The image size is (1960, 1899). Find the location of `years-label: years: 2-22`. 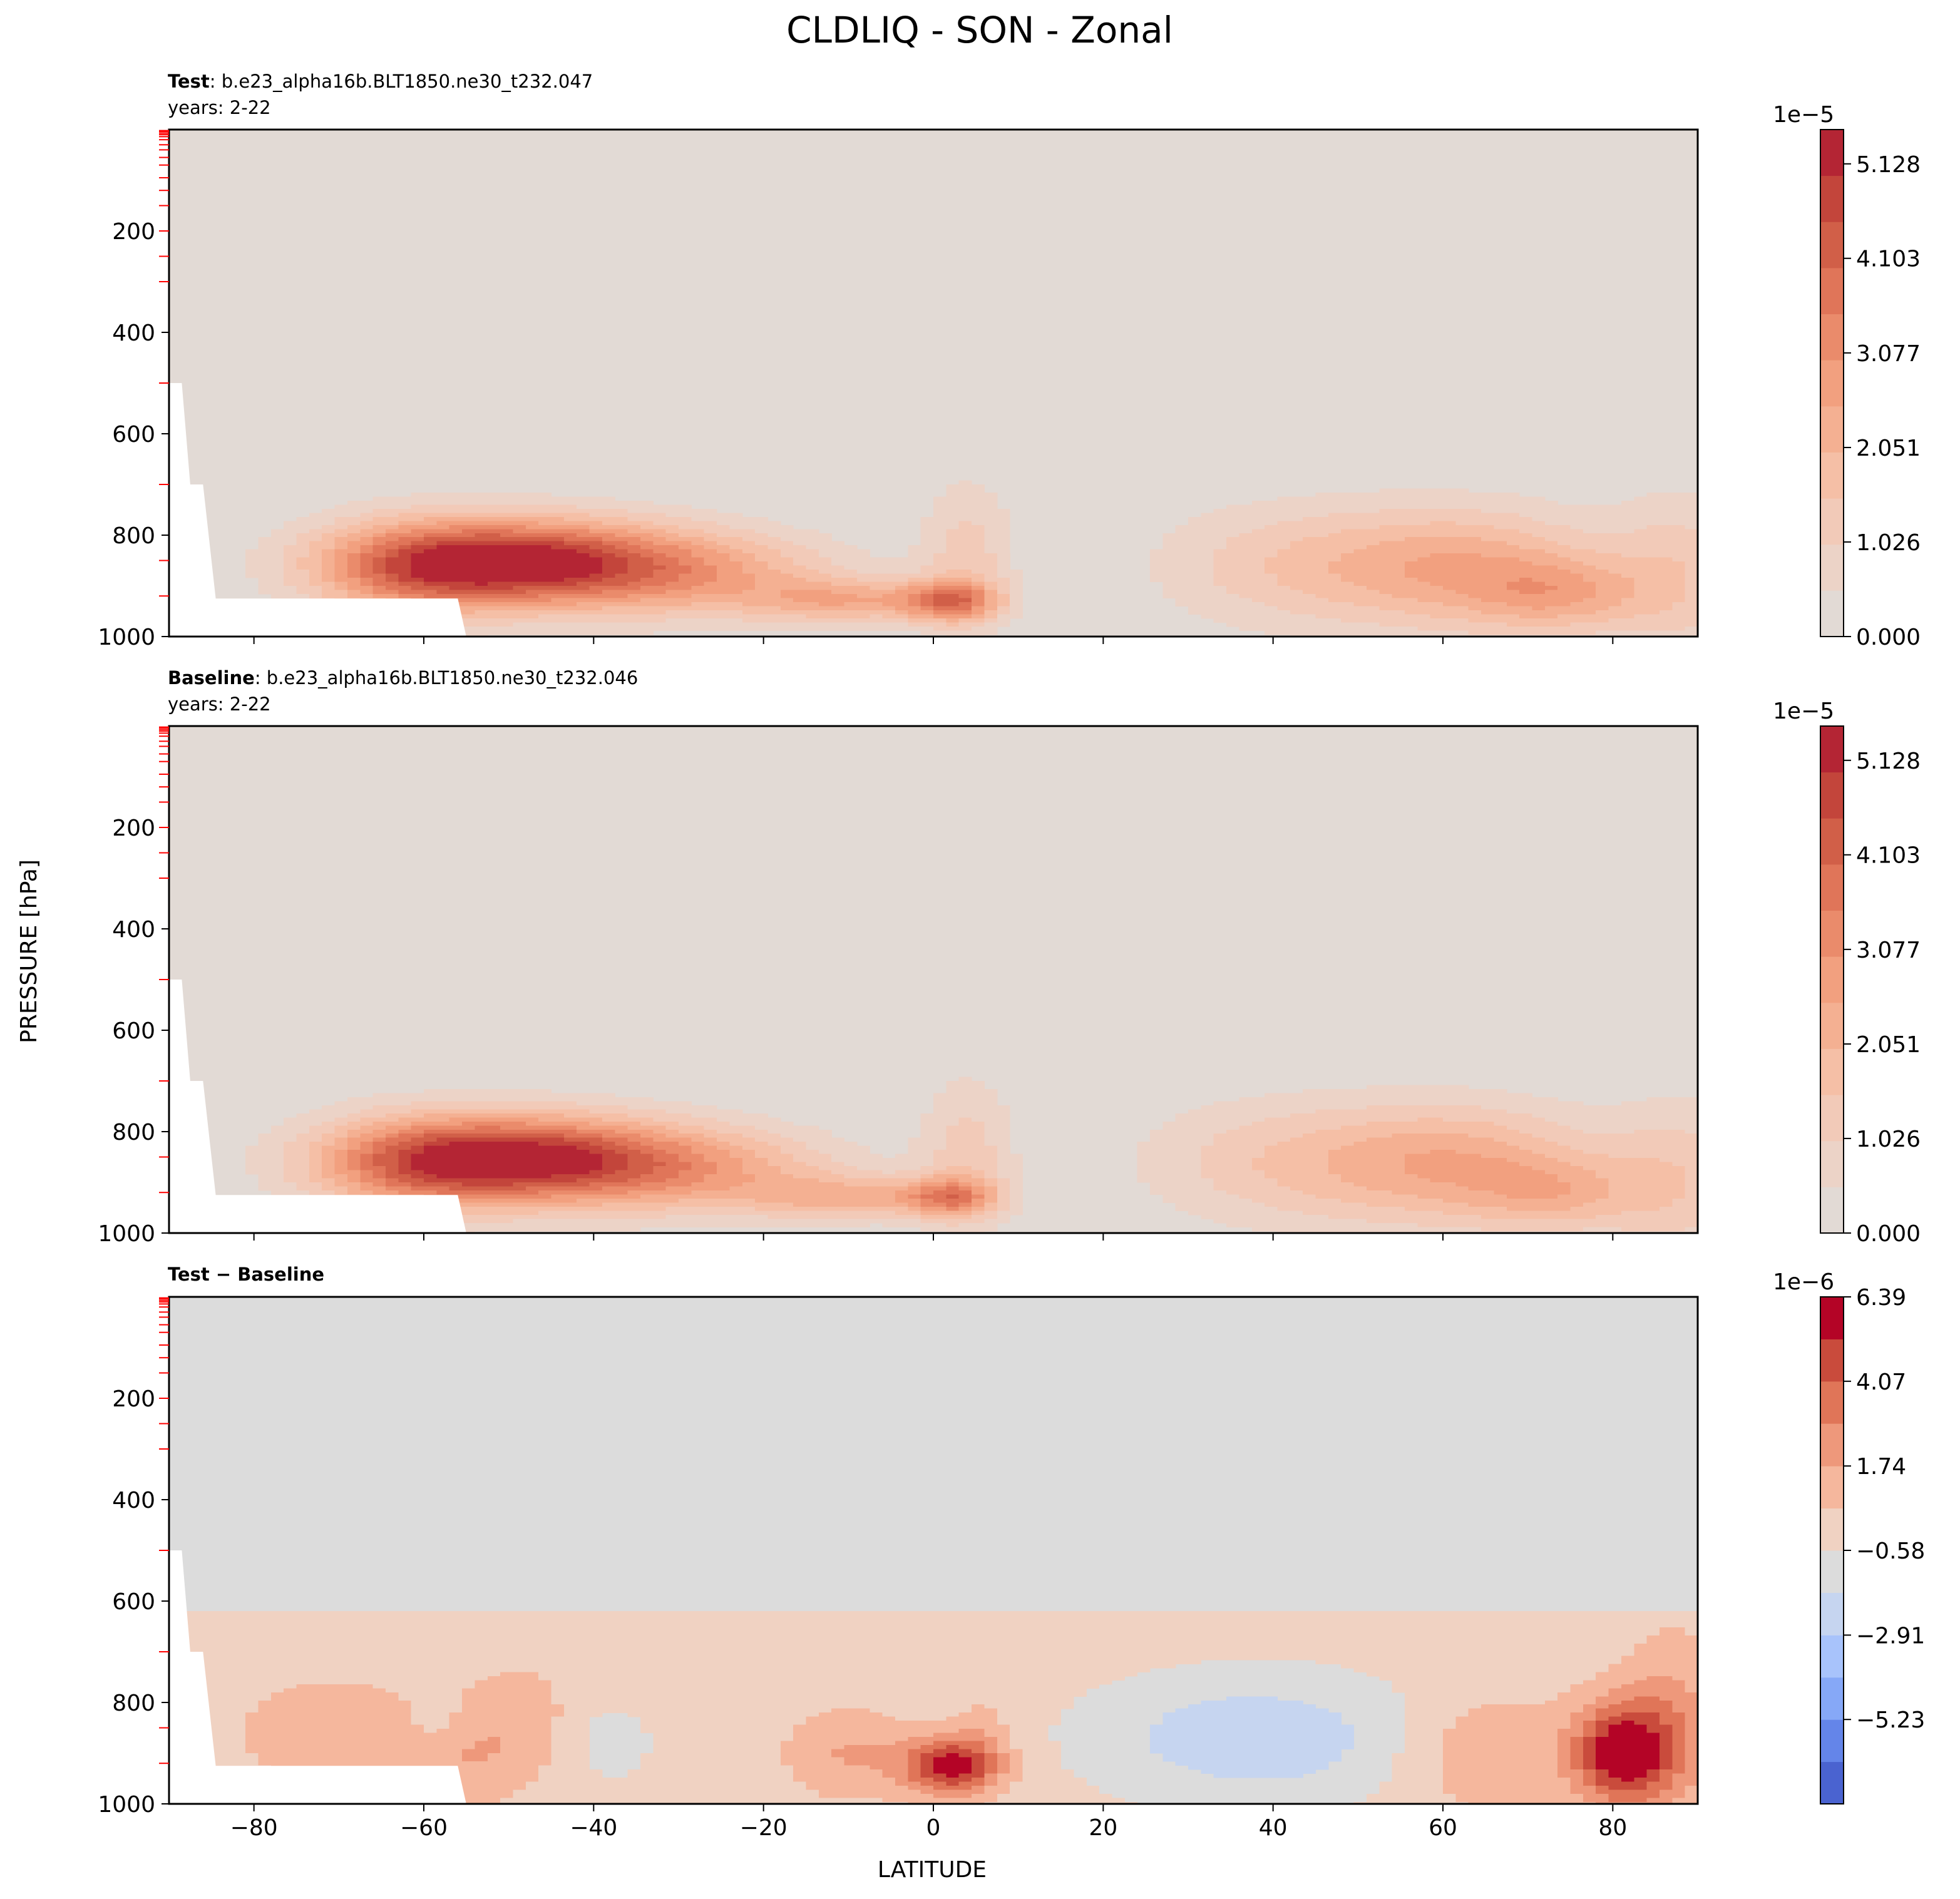

years-label: years: 2-22 is located at coordinates (219, 107).